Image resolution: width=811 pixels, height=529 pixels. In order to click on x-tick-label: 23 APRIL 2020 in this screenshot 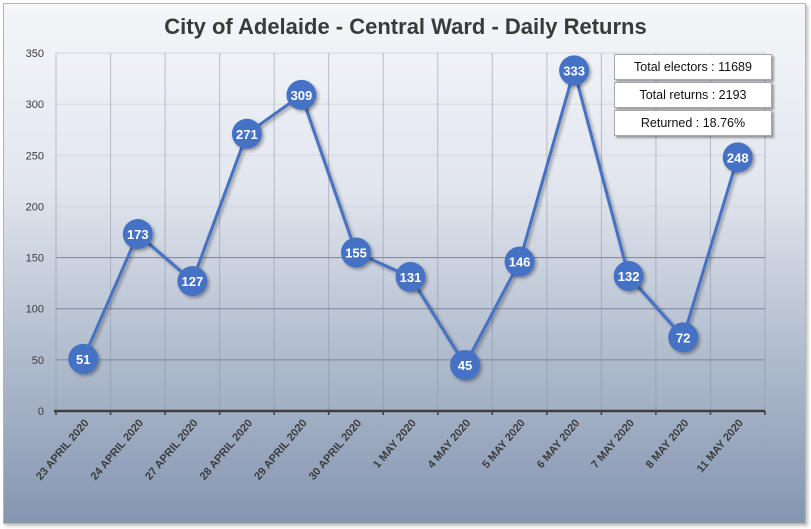, I will do `click(63, 449)`.